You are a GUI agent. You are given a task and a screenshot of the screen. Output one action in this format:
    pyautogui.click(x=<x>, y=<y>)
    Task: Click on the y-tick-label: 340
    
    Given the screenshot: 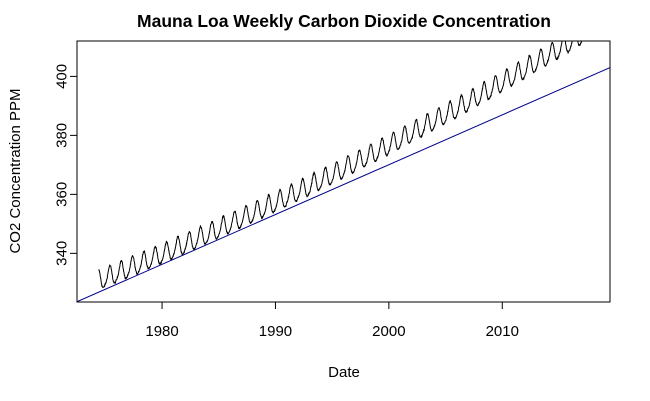 What is the action you would take?
    pyautogui.click(x=62, y=253)
    